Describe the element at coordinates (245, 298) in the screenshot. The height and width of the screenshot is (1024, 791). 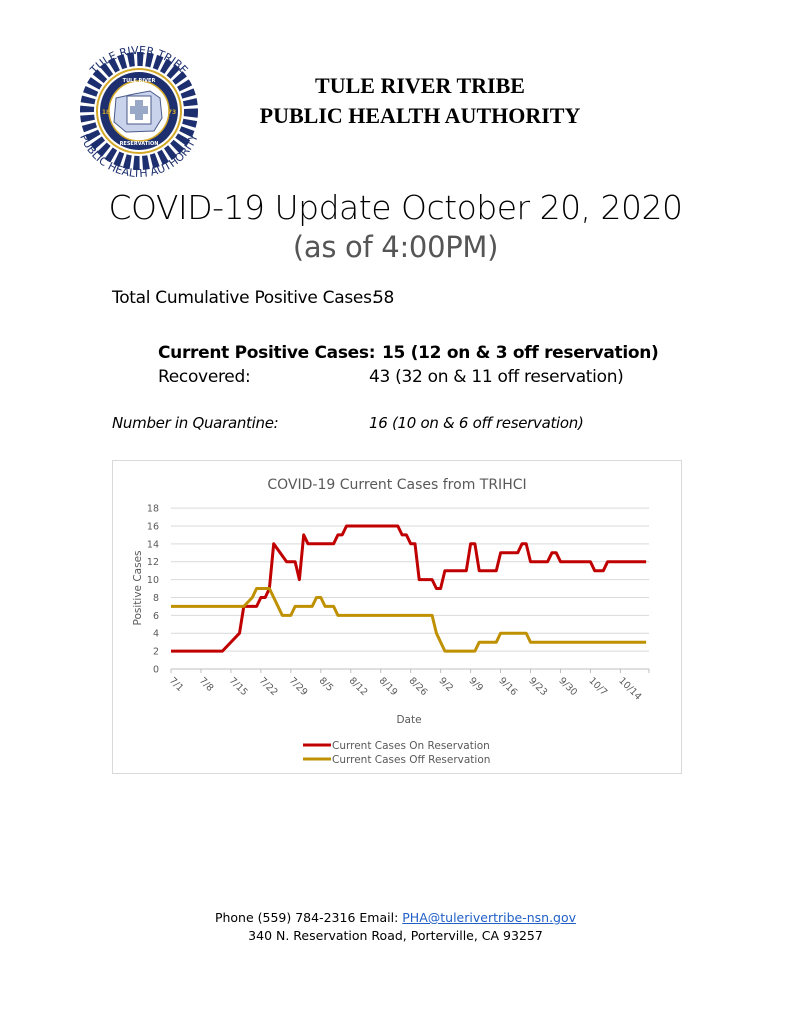
I see `total-cases-label: Total Cumulative Positive Cases:` at that location.